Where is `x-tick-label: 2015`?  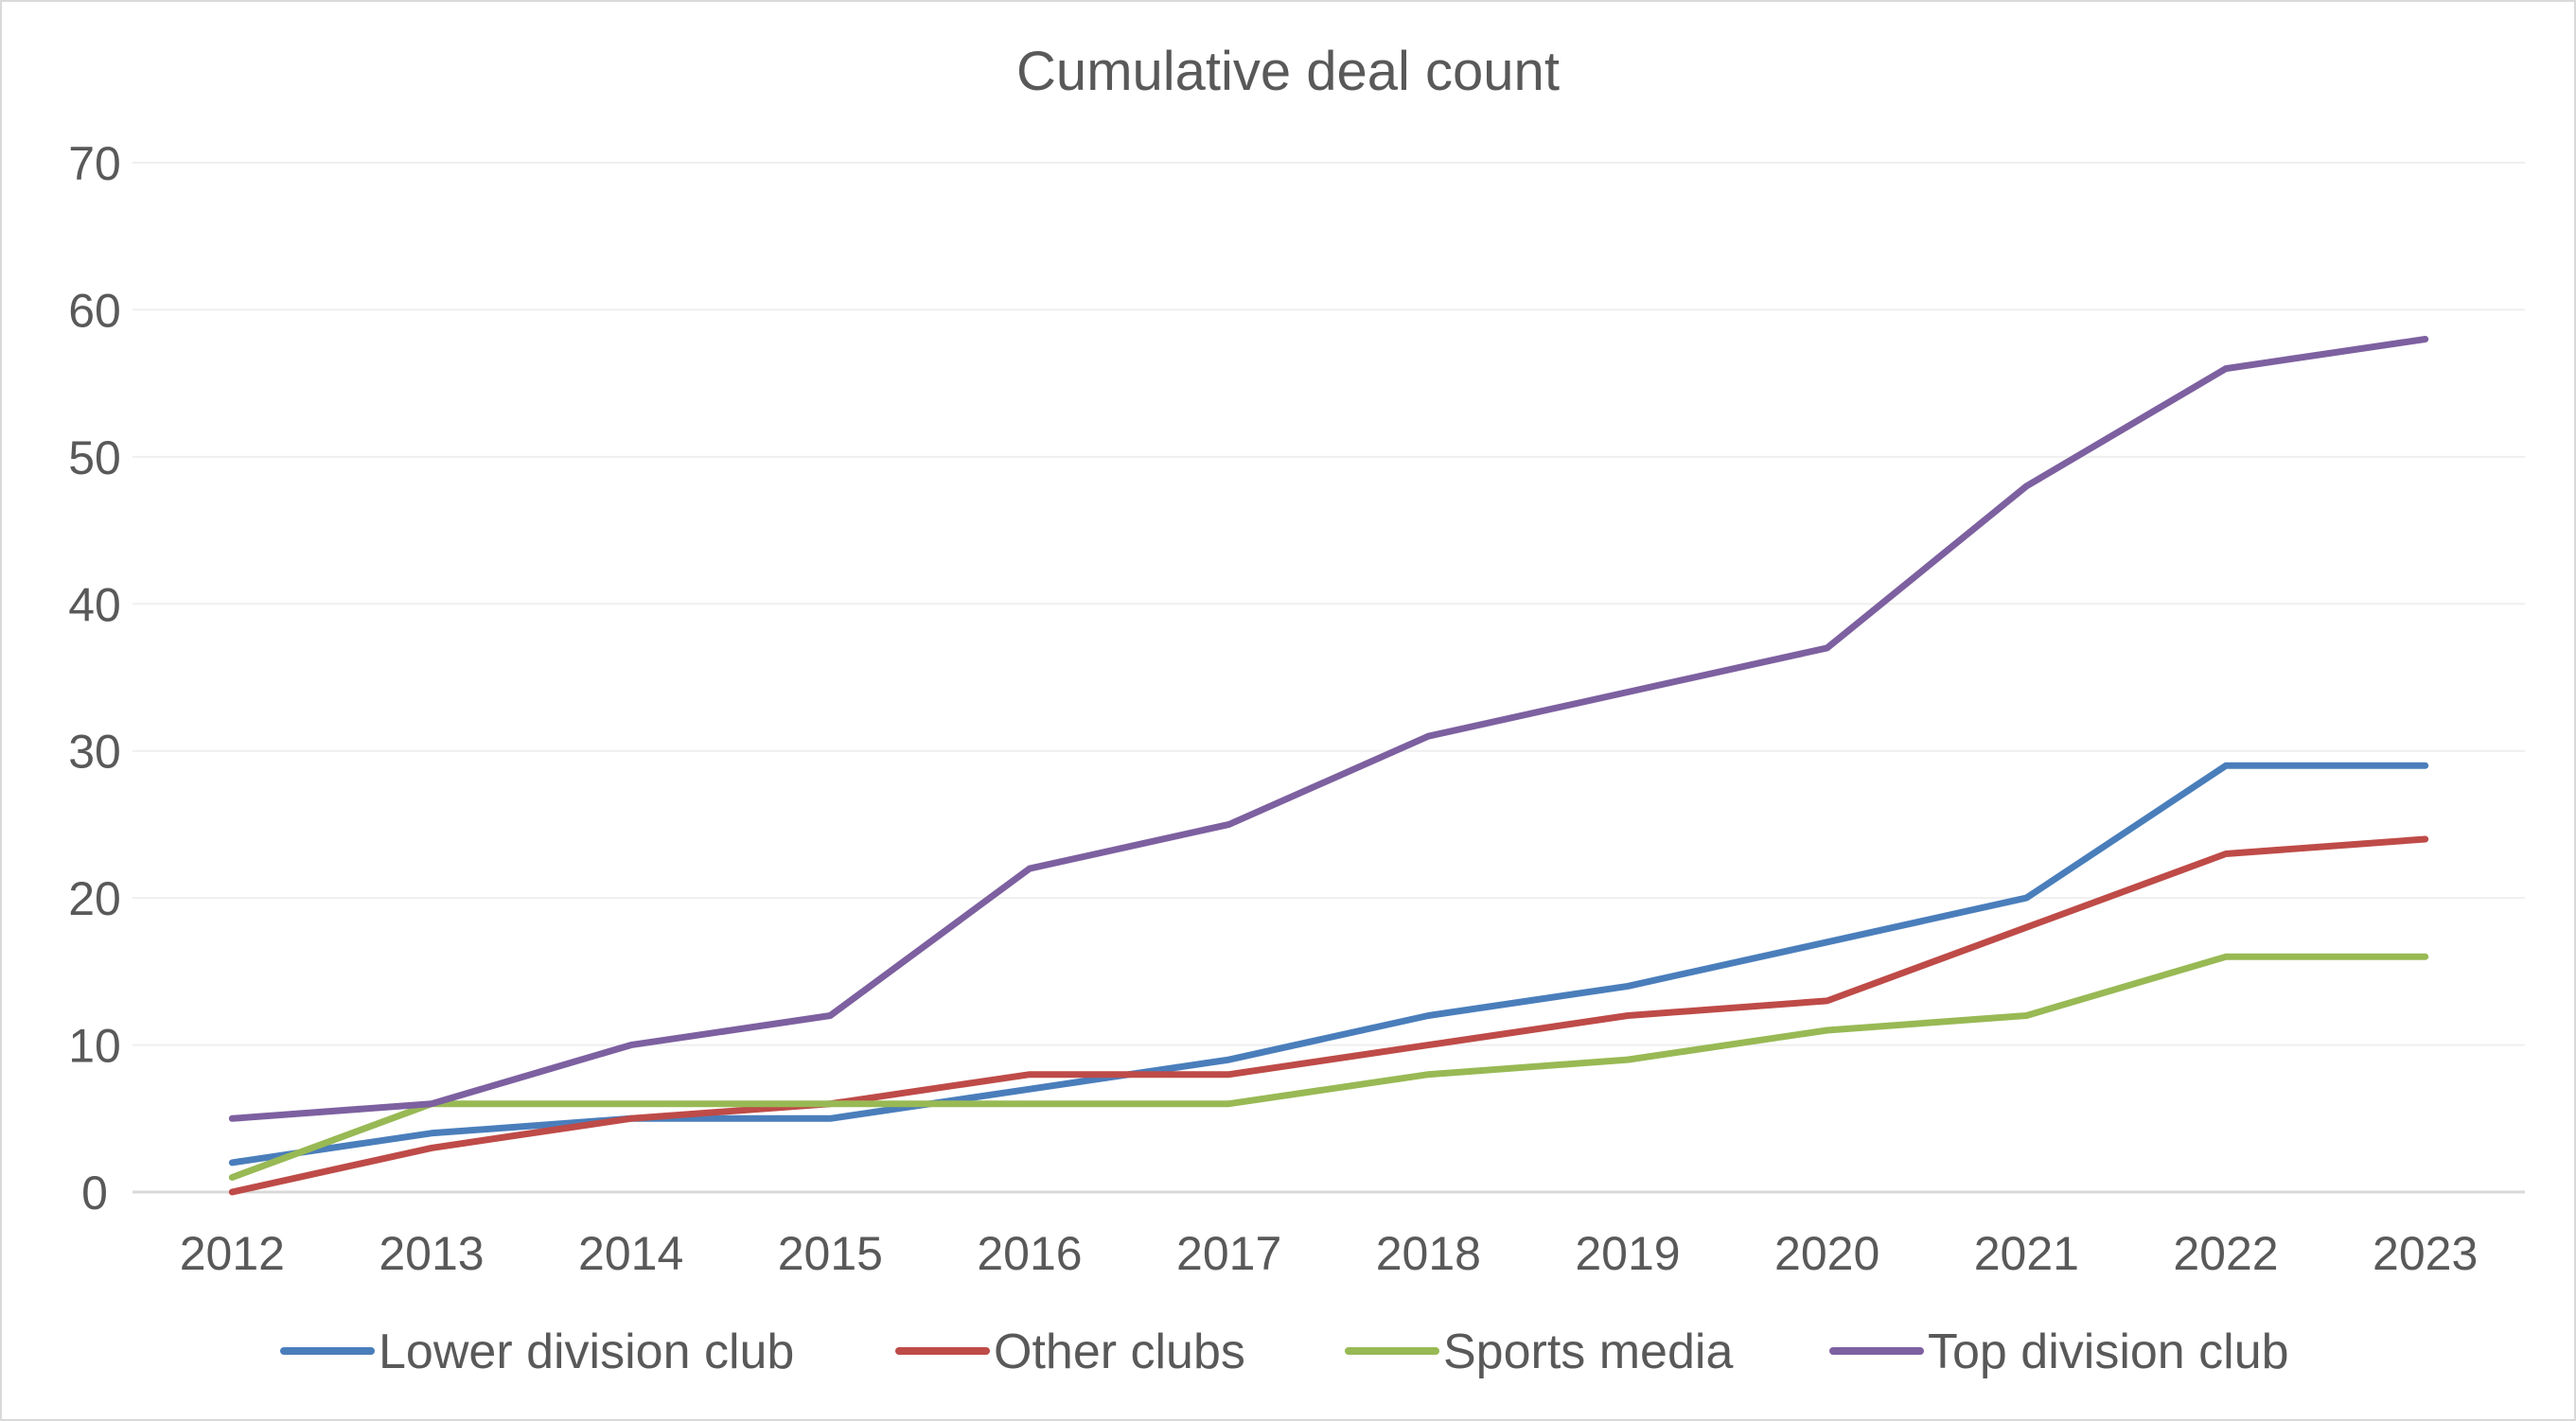
x-tick-label: 2015 is located at coordinates (830, 1253).